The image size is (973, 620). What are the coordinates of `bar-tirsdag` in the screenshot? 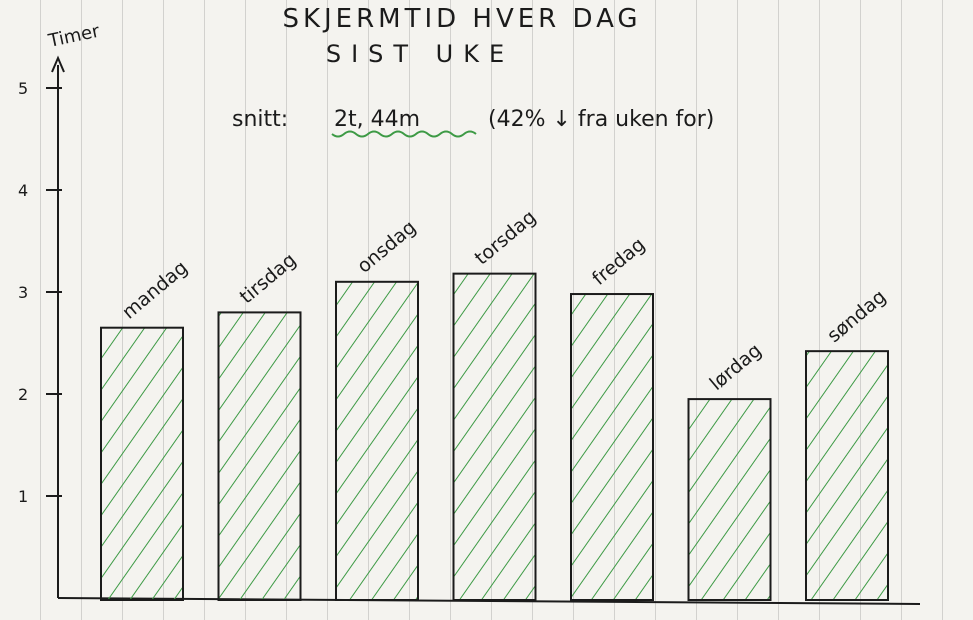 It's located at (259, 456).